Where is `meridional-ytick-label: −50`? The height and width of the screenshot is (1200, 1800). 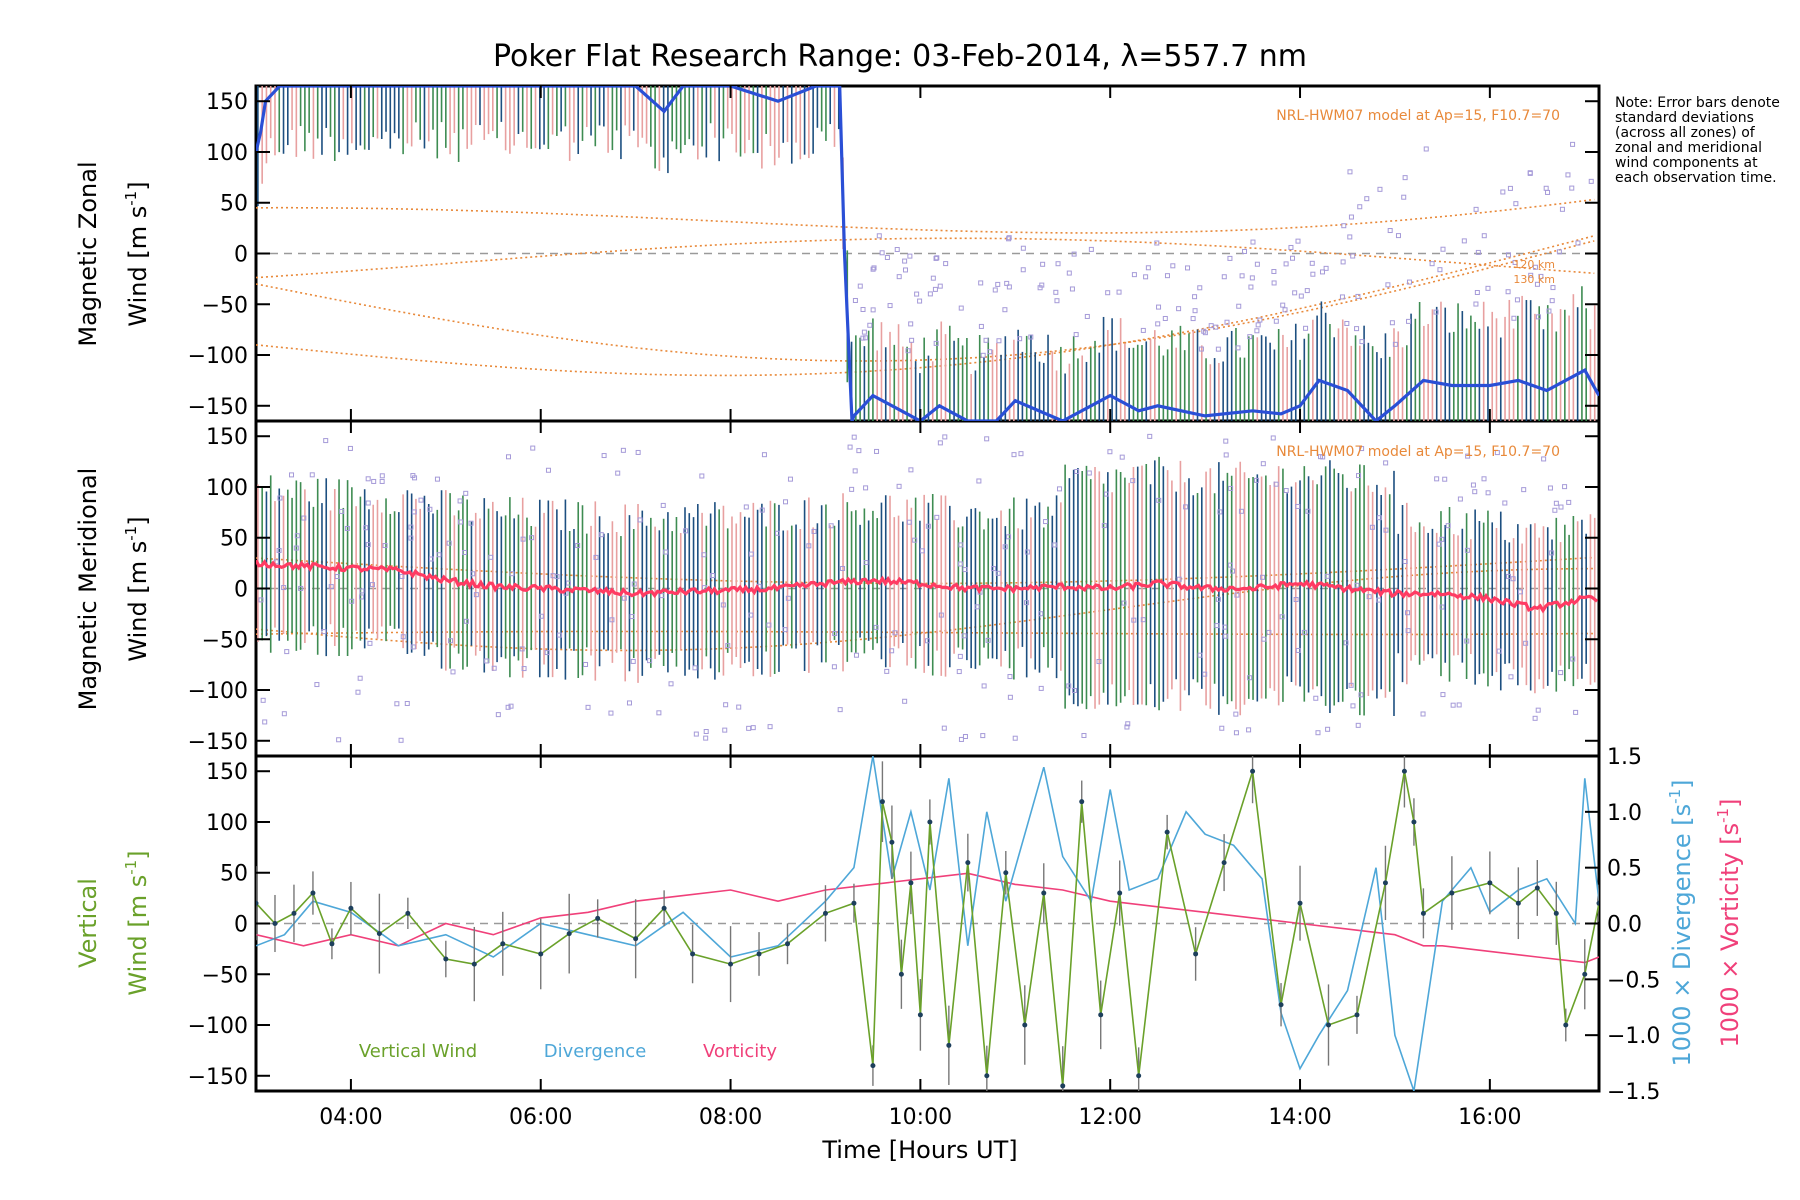
meridional-ytick-label: −50 is located at coordinates (225, 640).